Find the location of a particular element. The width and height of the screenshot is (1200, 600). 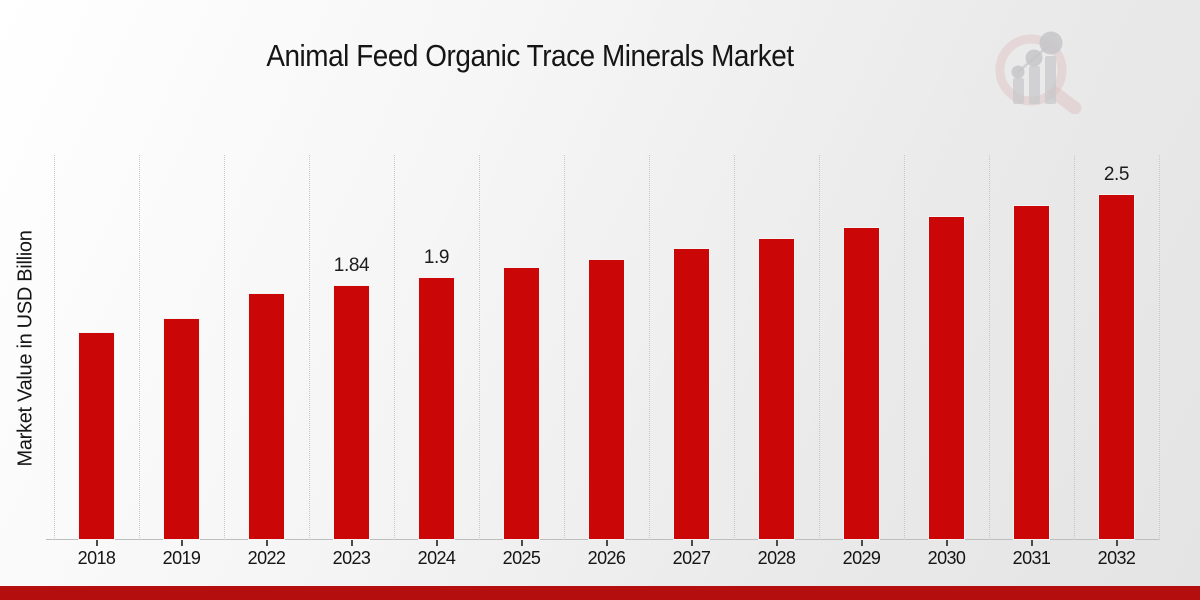

x-axis-label-2029: 2029 is located at coordinates (861, 558).